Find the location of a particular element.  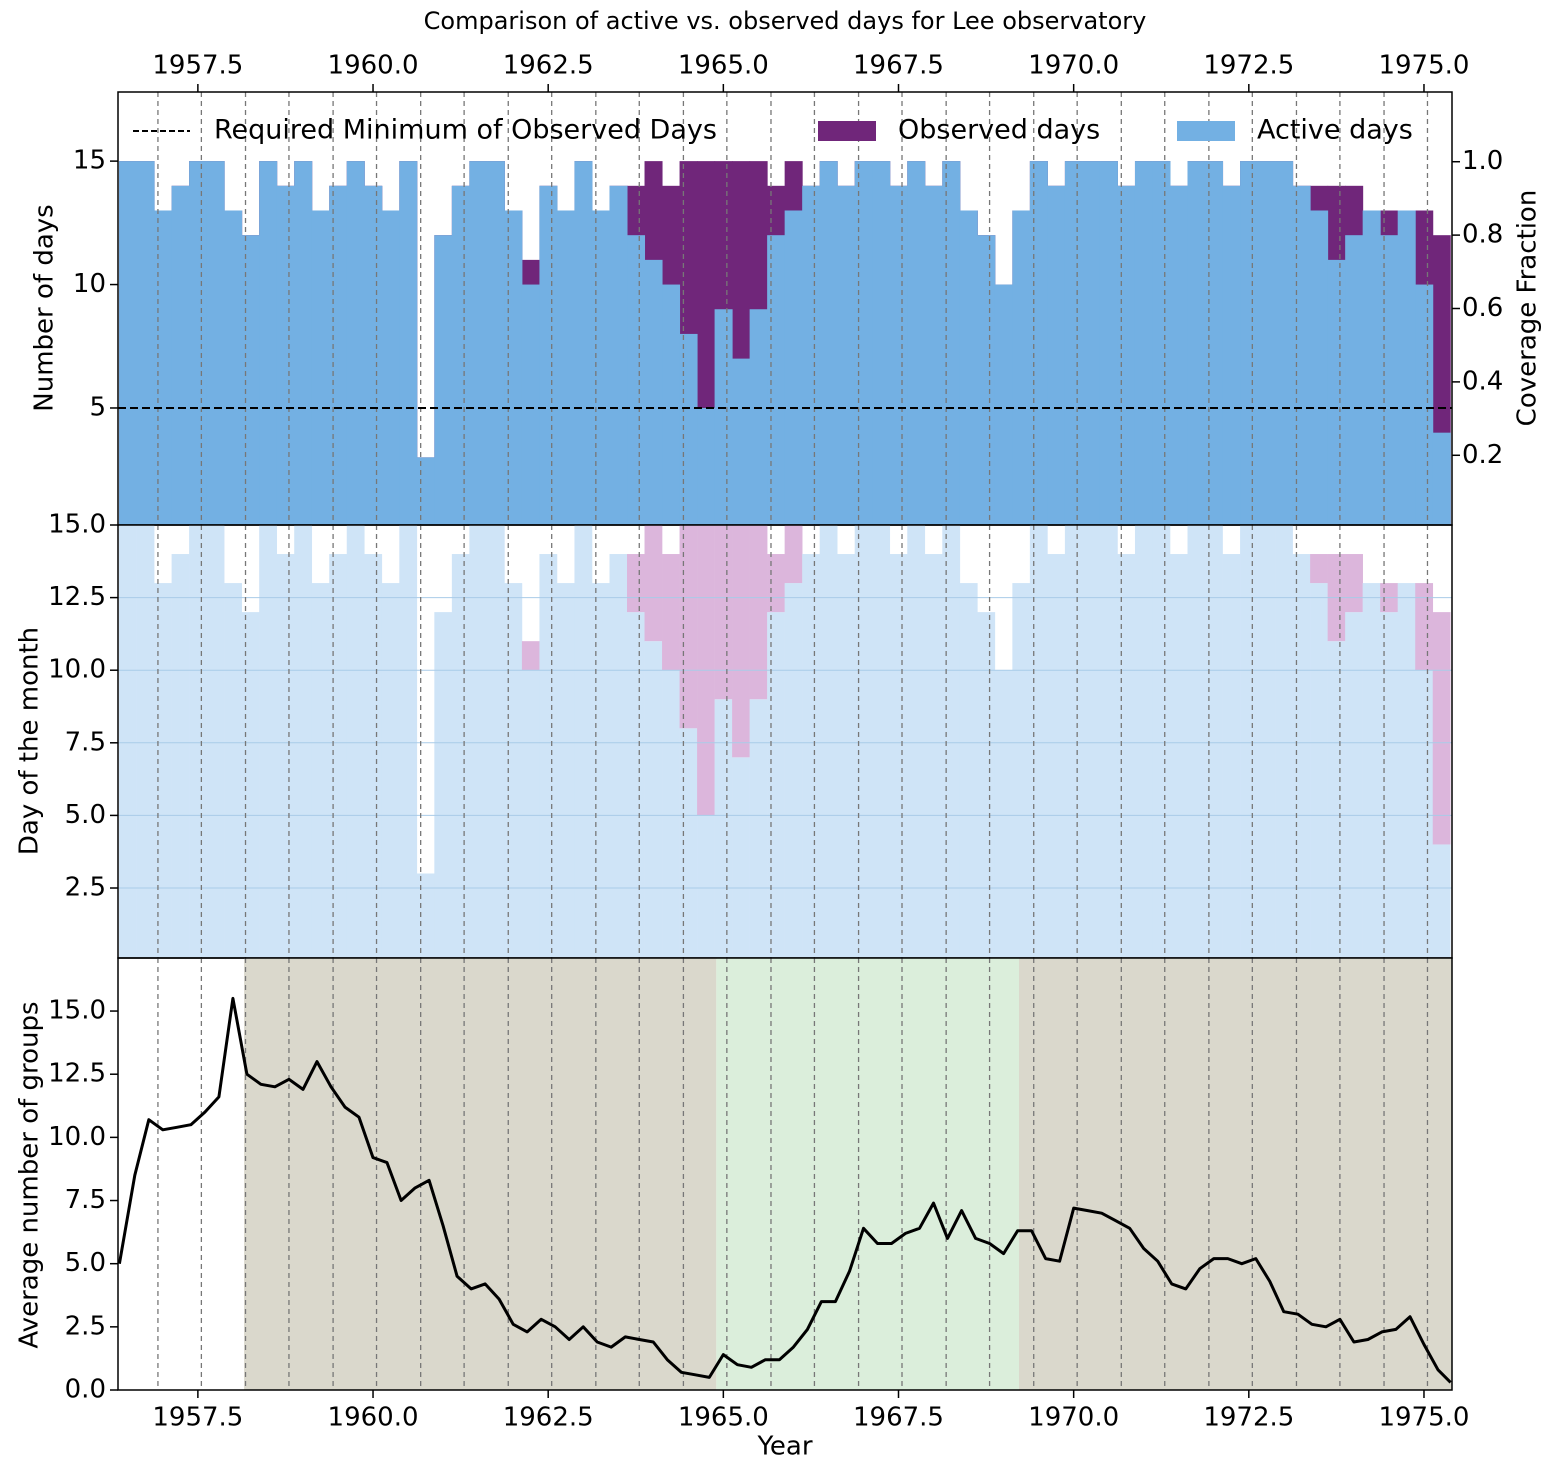

y2-tick-label: 0.4 is located at coordinates (1482, 381).